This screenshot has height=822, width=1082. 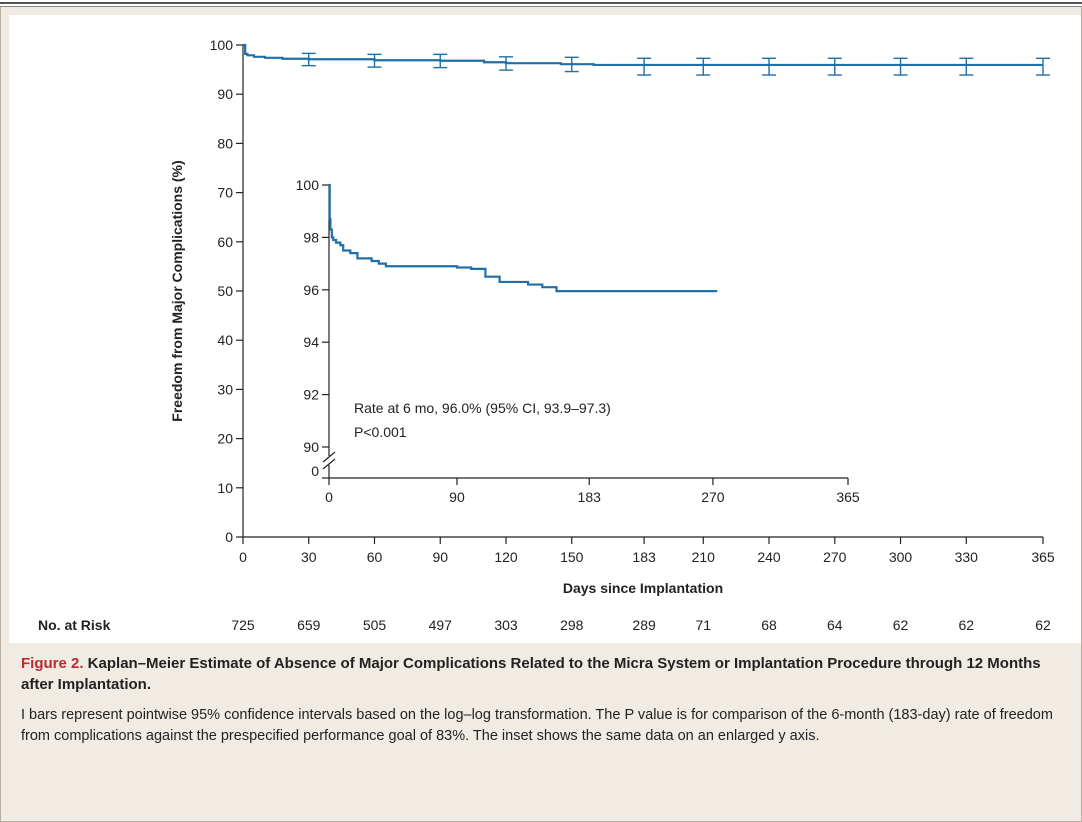 I want to click on y-tick-label: 100, so click(x=222, y=45).